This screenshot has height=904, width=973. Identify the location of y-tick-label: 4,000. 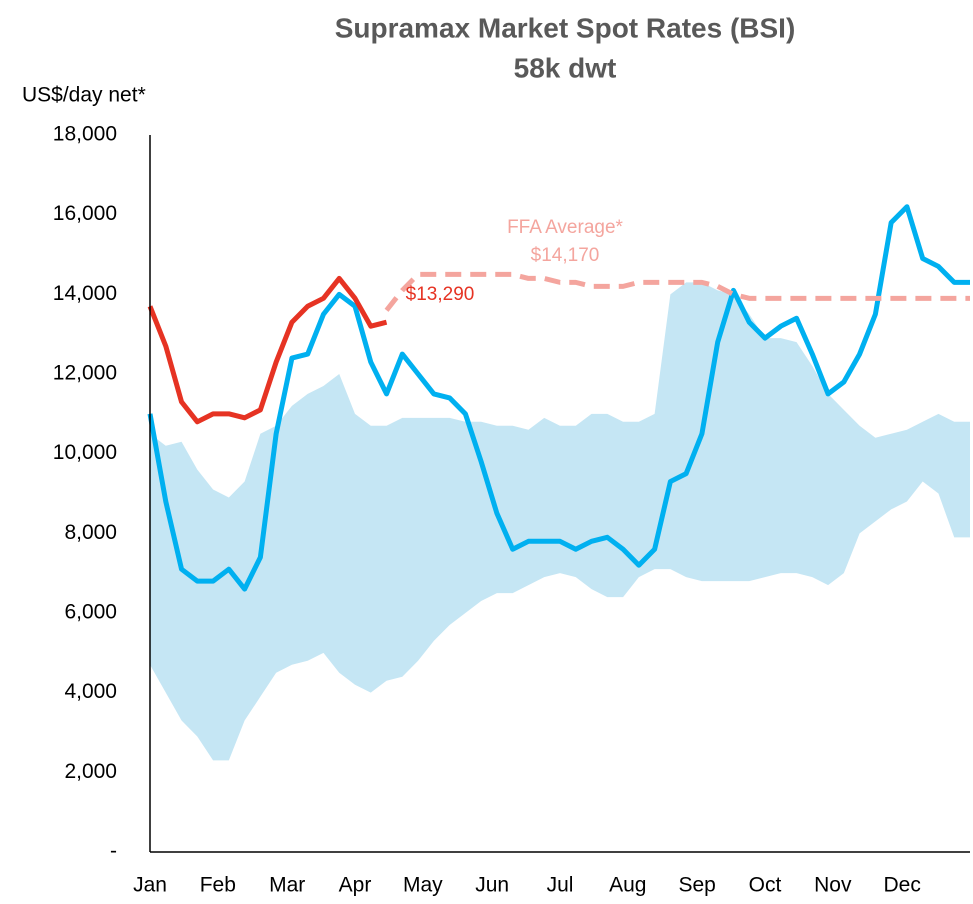
(90, 691).